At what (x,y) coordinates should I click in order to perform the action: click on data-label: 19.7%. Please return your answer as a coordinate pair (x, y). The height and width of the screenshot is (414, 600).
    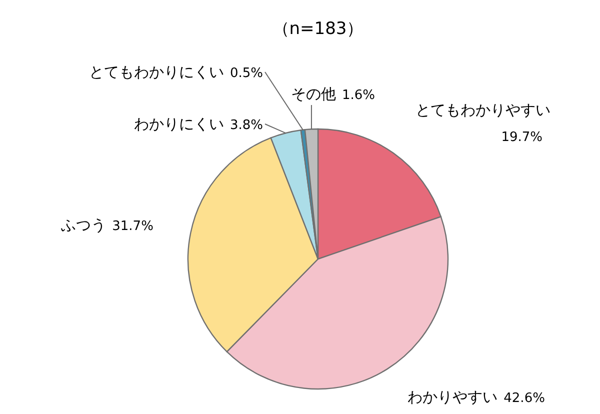
    Looking at the image, I should click on (522, 138).